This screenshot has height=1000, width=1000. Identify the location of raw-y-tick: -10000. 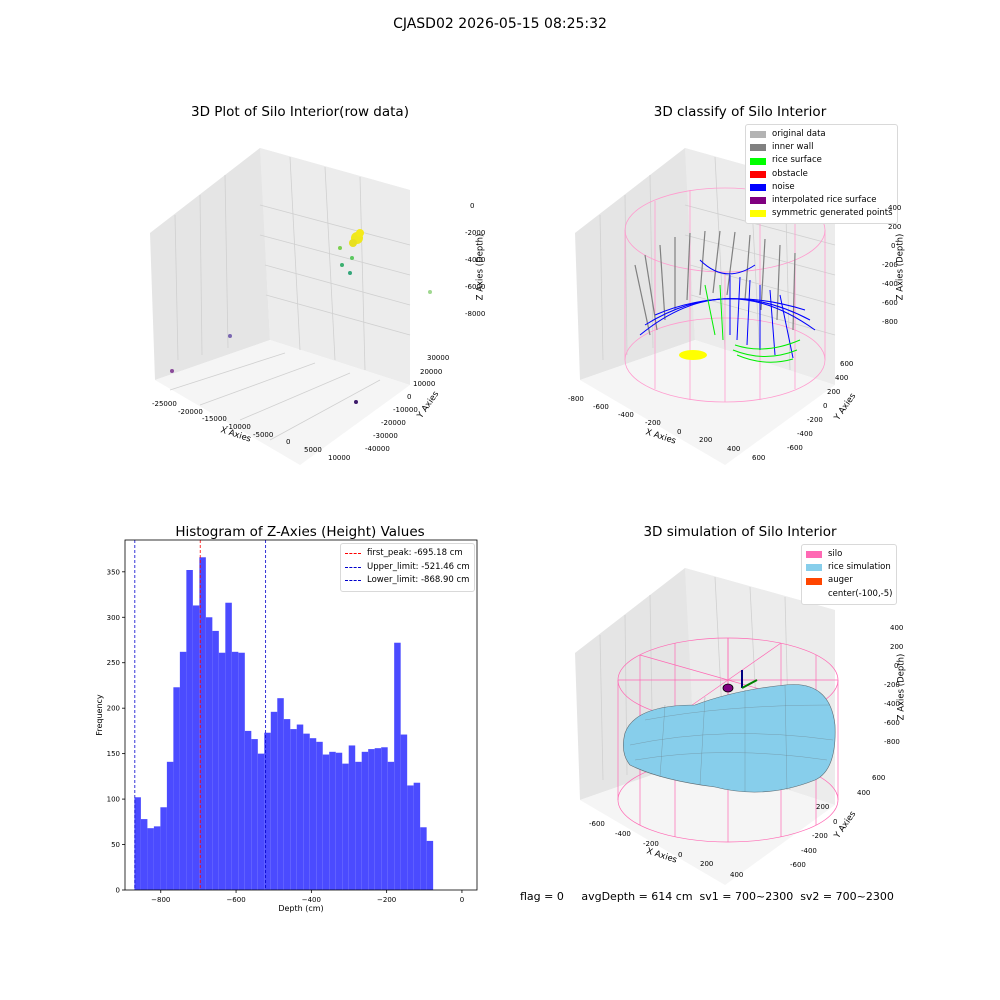
(405, 410).